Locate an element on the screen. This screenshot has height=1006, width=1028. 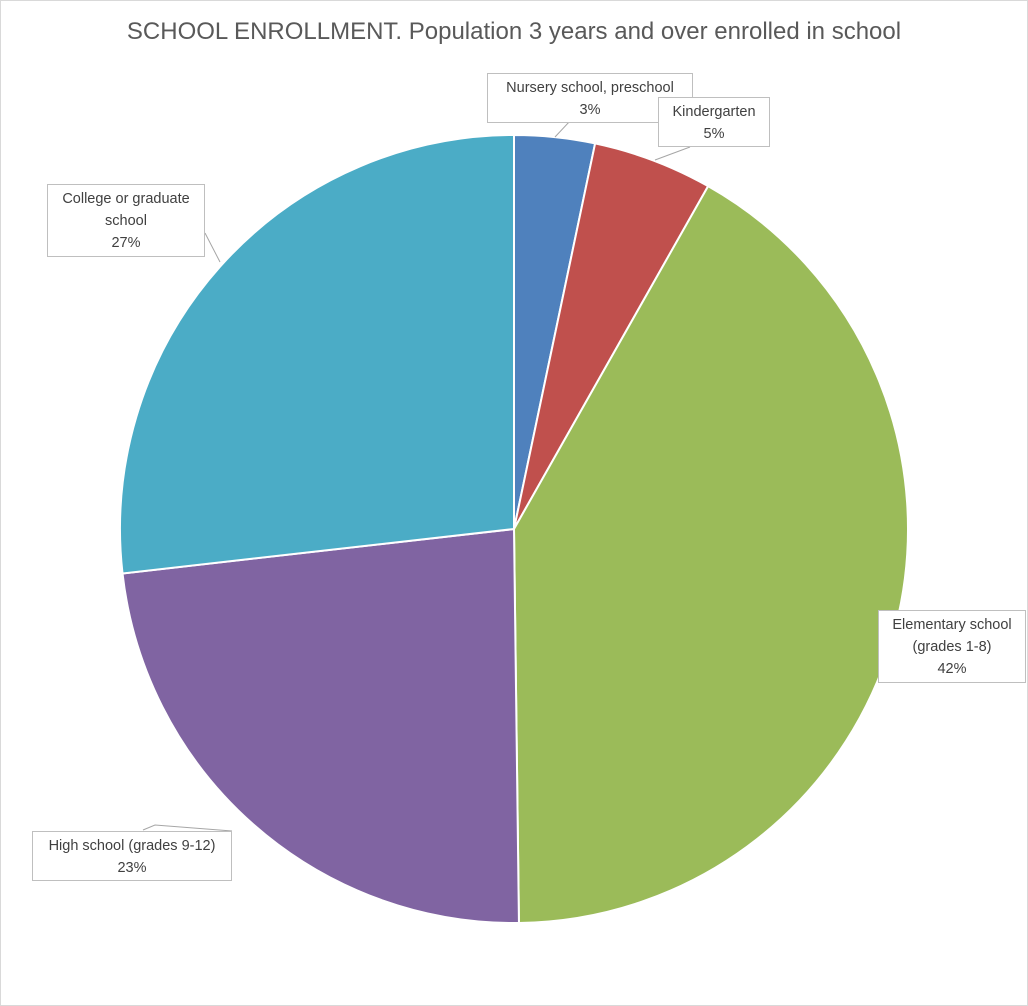
data-label-kindergarten: Kindergarten 5% is located at coordinates (714, 122).